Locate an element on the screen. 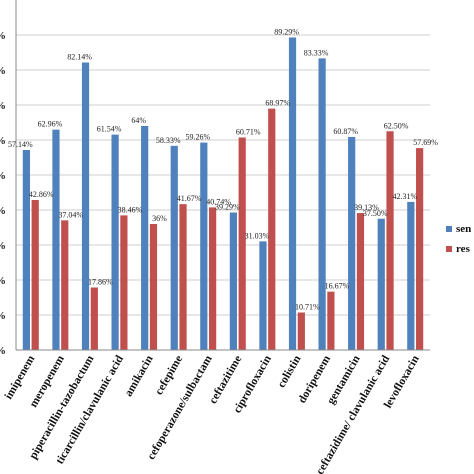 The height and width of the screenshot is (474, 474). sen-data-label: 83.33% is located at coordinates (316, 52).